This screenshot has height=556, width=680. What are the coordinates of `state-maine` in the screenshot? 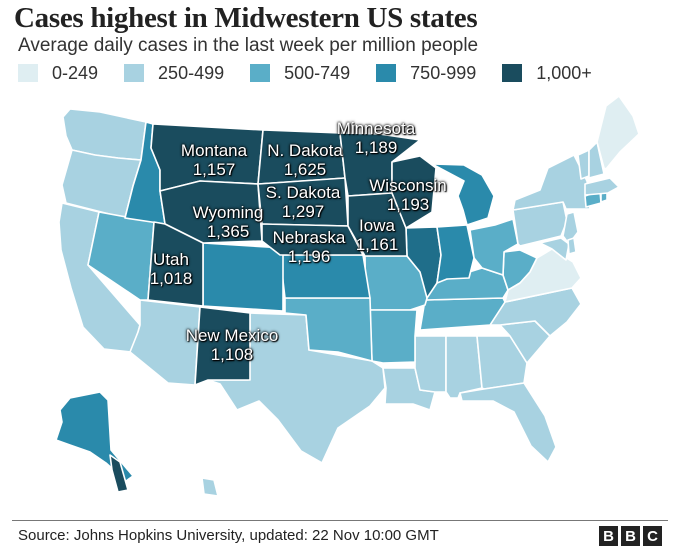 It's located at (618, 132).